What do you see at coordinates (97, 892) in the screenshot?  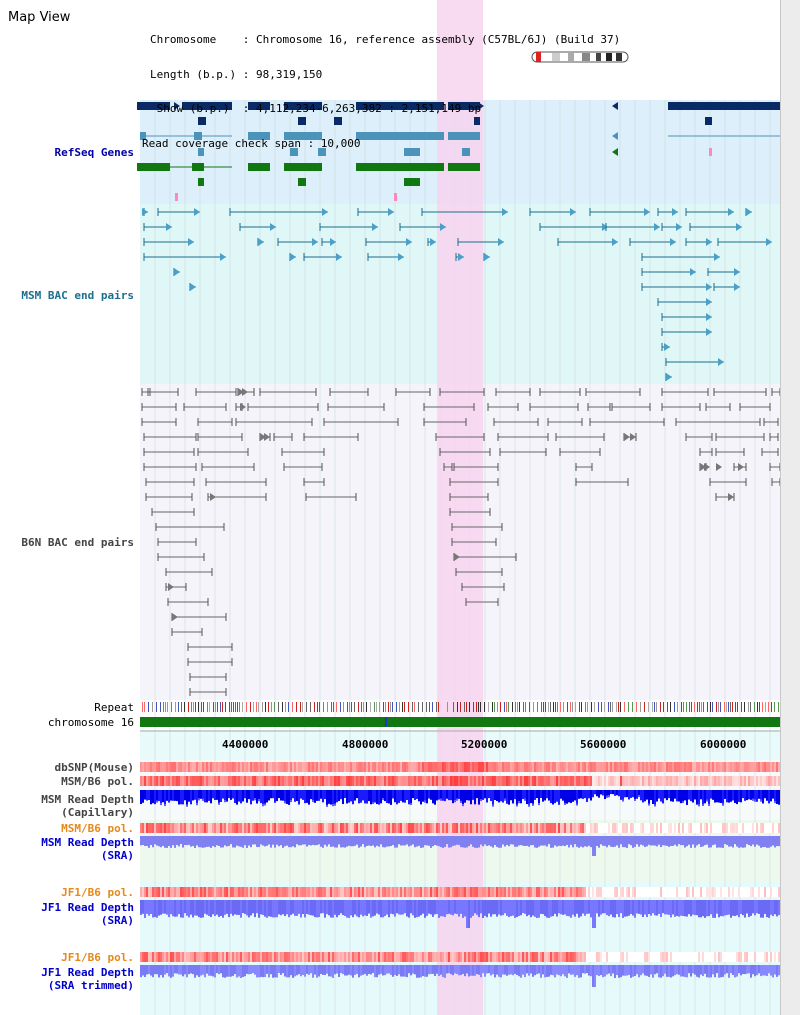 I see `jf1-b6-pol-label: JF1/B6 pol.` at bounding box center [97, 892].